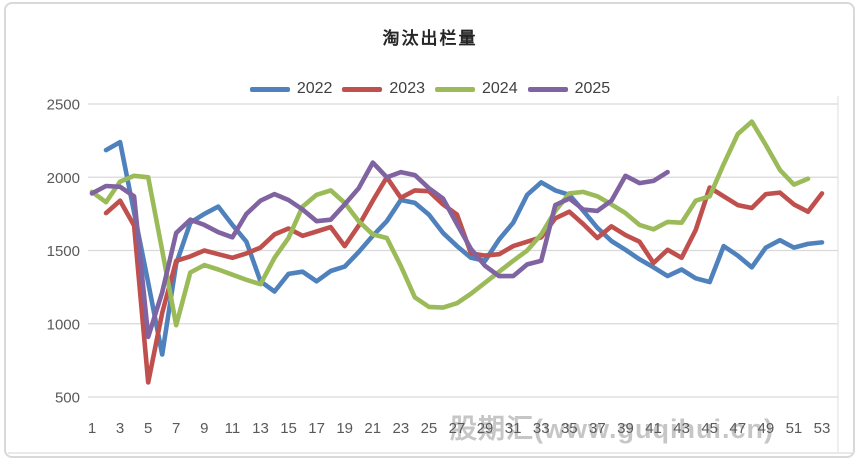 The height and width of the screenshot is (465, 860). Describe the element at coordinates (500, 88) in the screenshot. I see `legend-label-2024: 2024` at that location.